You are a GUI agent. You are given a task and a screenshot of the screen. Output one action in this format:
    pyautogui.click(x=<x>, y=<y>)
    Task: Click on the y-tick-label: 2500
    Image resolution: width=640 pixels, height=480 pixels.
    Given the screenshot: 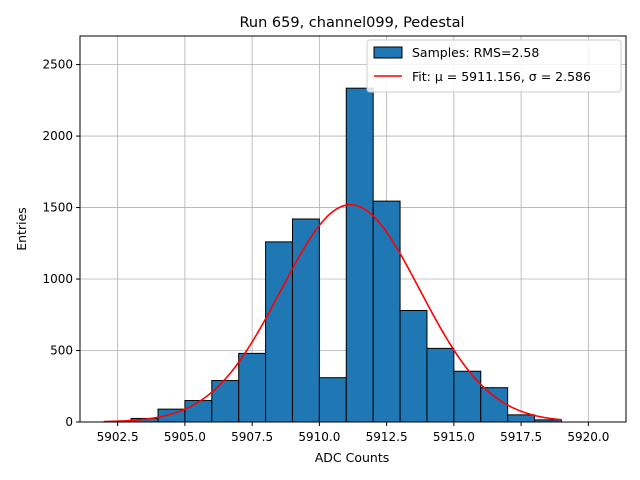 What is the action you would take?
    pyautogui.click(x=57, y=65)
    